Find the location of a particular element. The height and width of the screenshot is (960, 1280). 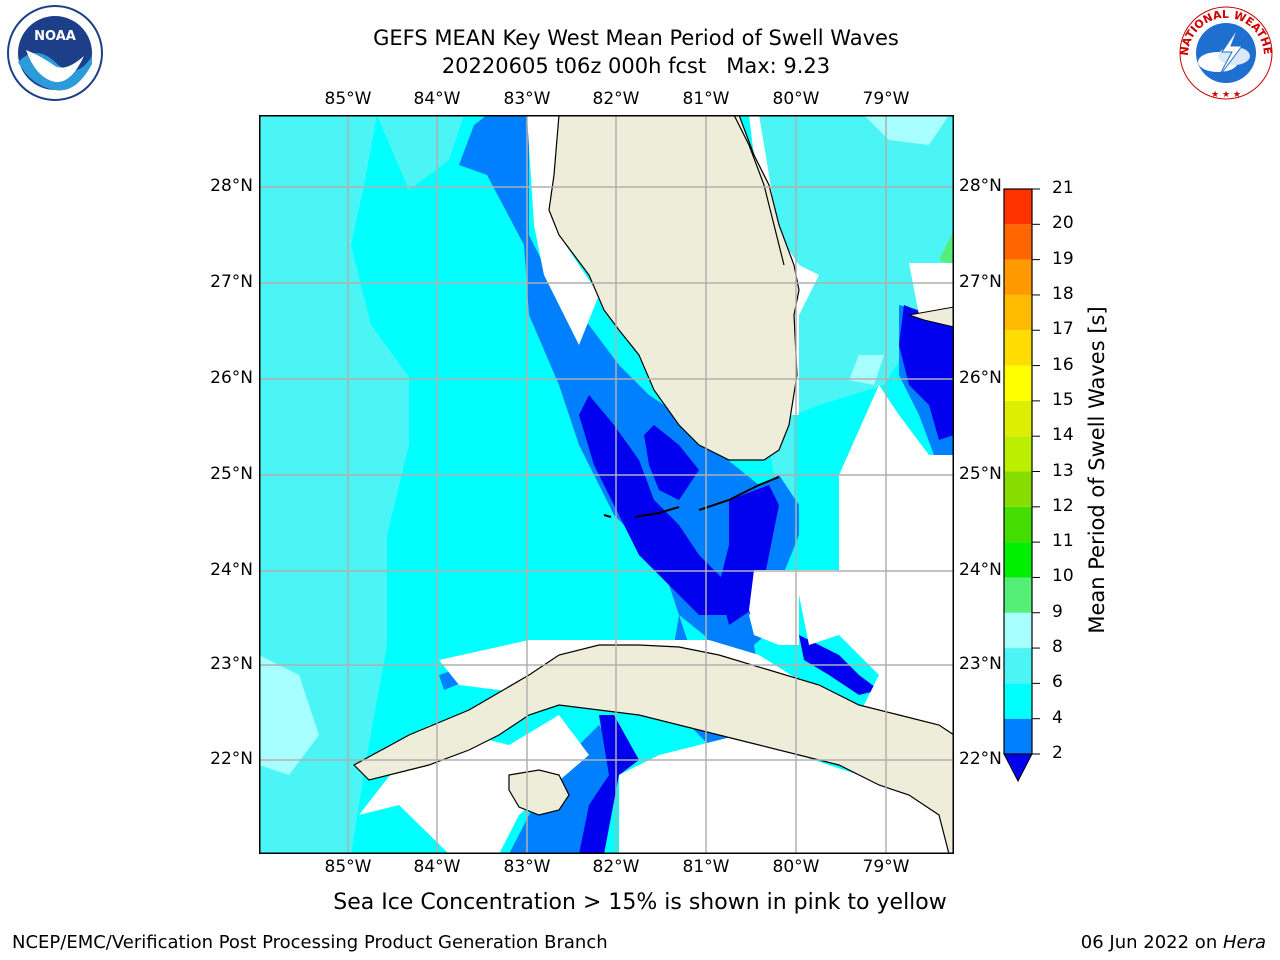

footer-date: 06 Jun 2022 on Hera is located at coordinates (1173, 942).